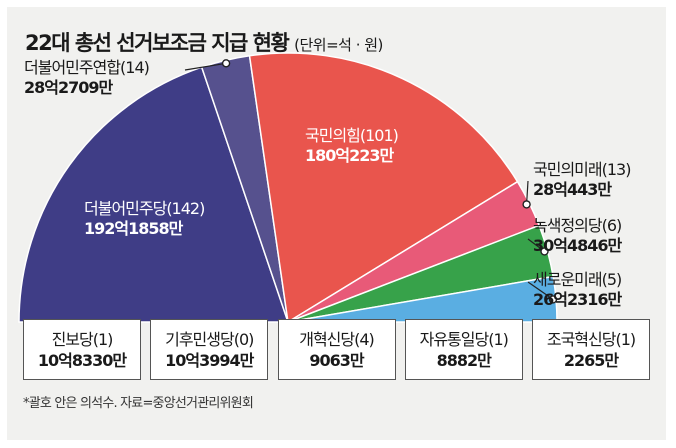 The height and width of the screenshot is (448, 676). I want to click on party-box-1: 기후민생당(0) 10억3994만, so click(209, 349).